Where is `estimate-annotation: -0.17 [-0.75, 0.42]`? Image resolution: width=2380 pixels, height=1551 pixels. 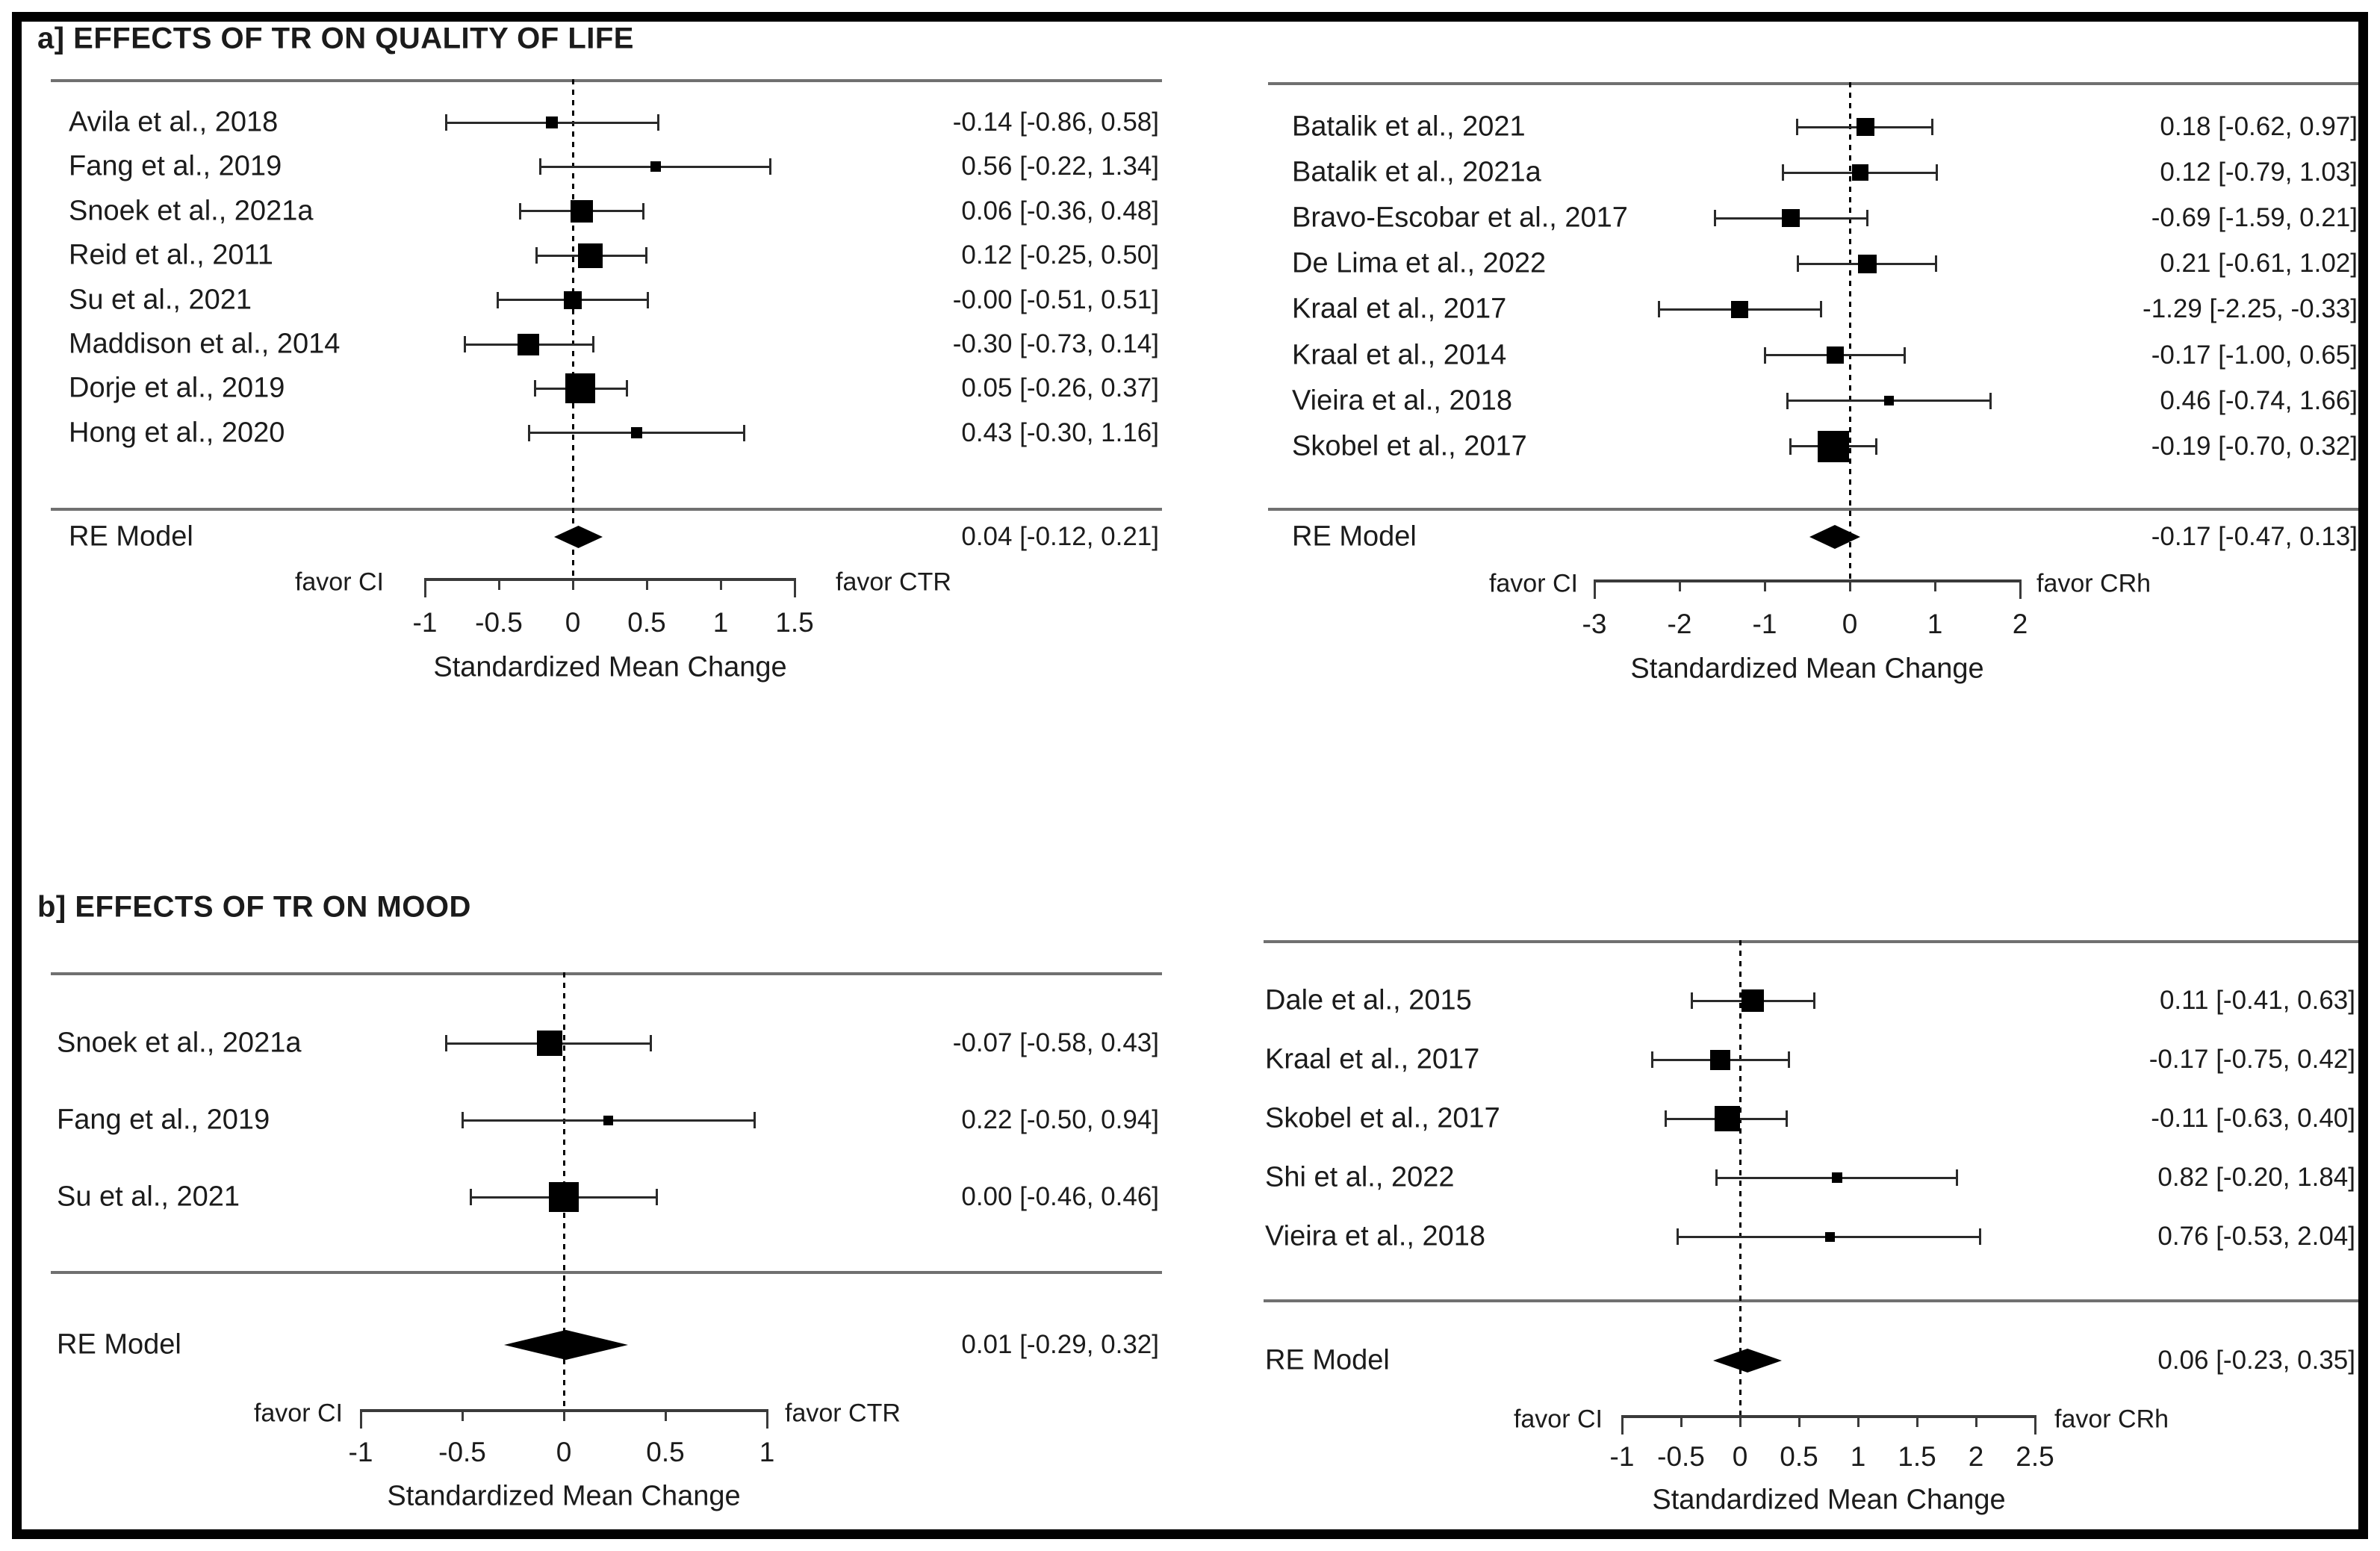 estimate-annotation: -0.17 [-0.75, 0.42] is located at coordinates (2251, 1059).